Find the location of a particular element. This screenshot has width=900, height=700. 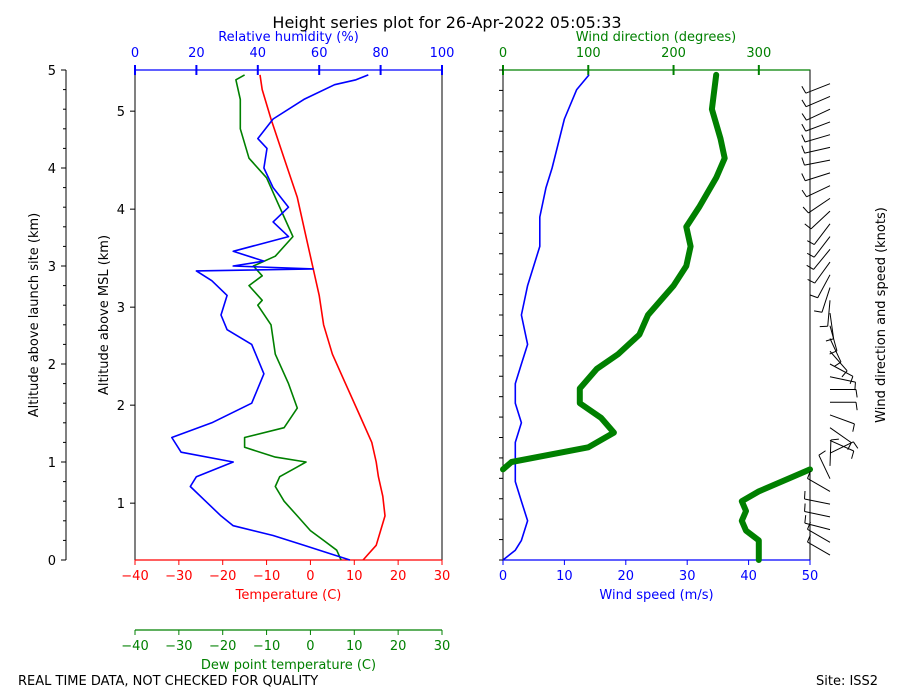

wind-speed-tick-label: 20 is located at coordinates (626, 576).